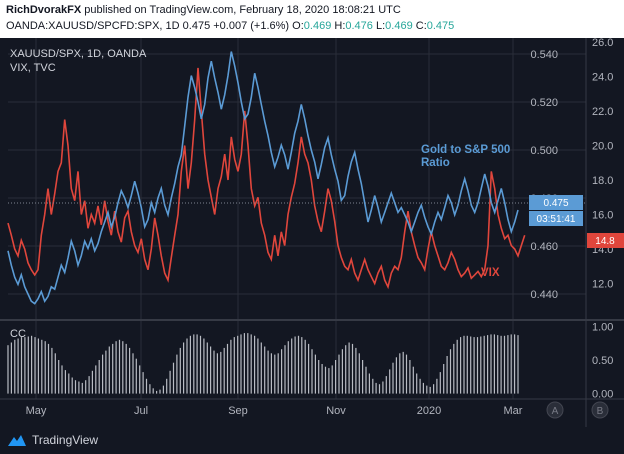  What do you see at coordinates (544, 55) in the screenshot?
I see `left-tick-label: 0.540` at bounding box center [544, 55].